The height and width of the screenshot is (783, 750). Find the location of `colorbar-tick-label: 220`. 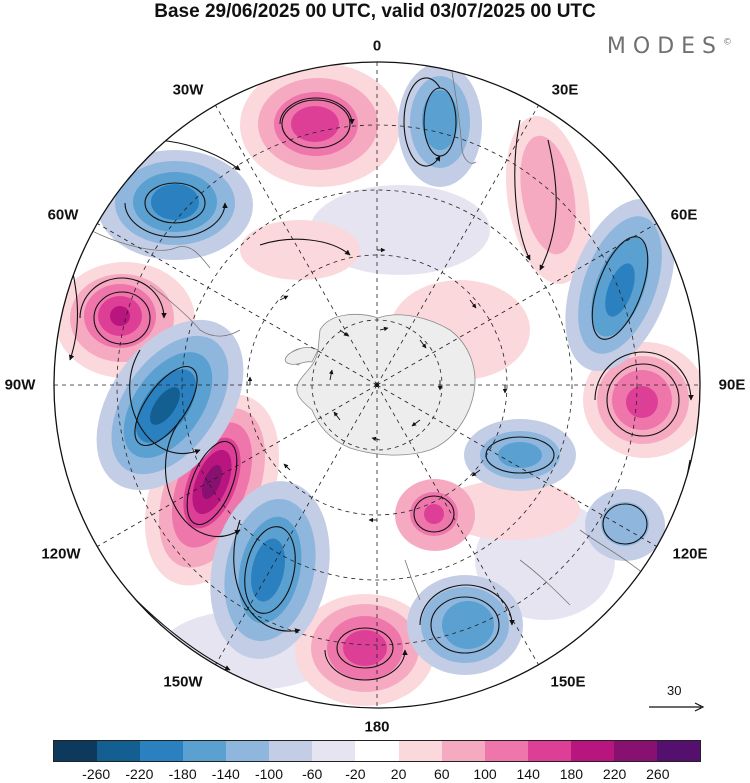

colorbar-tick-label: 220 is located at coordinates (614, 774).